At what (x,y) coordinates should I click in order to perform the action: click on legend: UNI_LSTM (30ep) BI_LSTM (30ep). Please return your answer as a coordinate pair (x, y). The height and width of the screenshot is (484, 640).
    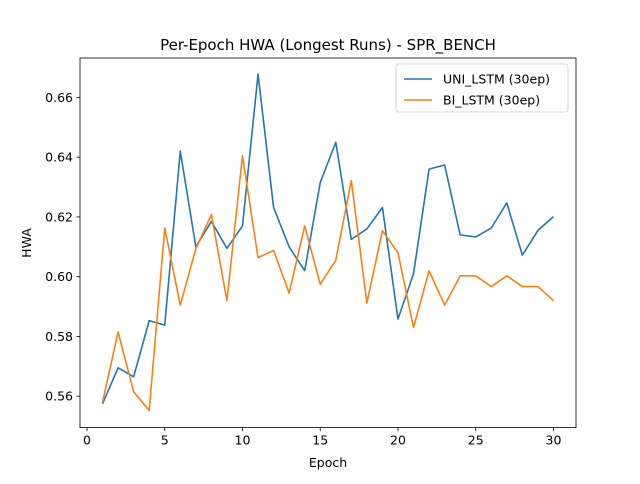
    Looking at the image, I should click on (482, 88).